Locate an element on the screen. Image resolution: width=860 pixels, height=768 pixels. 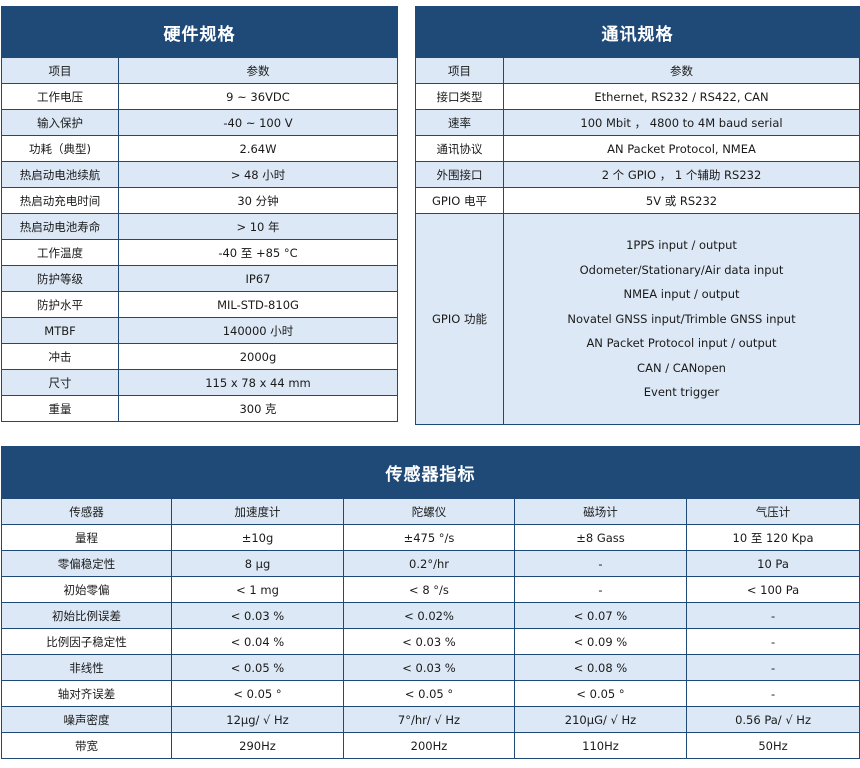
hardware-item: 尺寸 is located at coordinates (60, 382).